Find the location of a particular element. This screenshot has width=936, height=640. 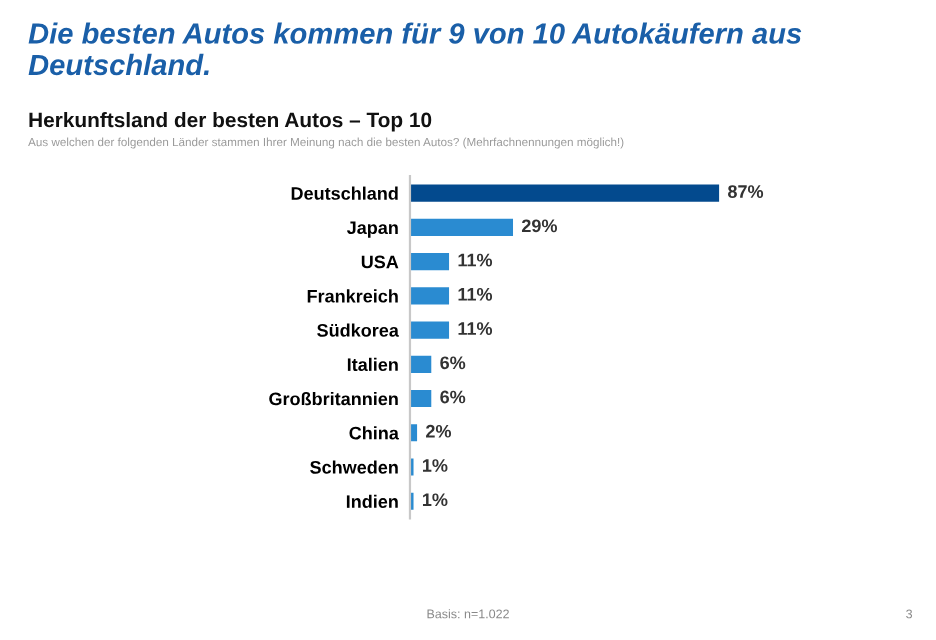

chart-title: Die besten Autos kommen für 9 von 10 Autokäufern aus Deutschland. is located at coordinates (415, 49).